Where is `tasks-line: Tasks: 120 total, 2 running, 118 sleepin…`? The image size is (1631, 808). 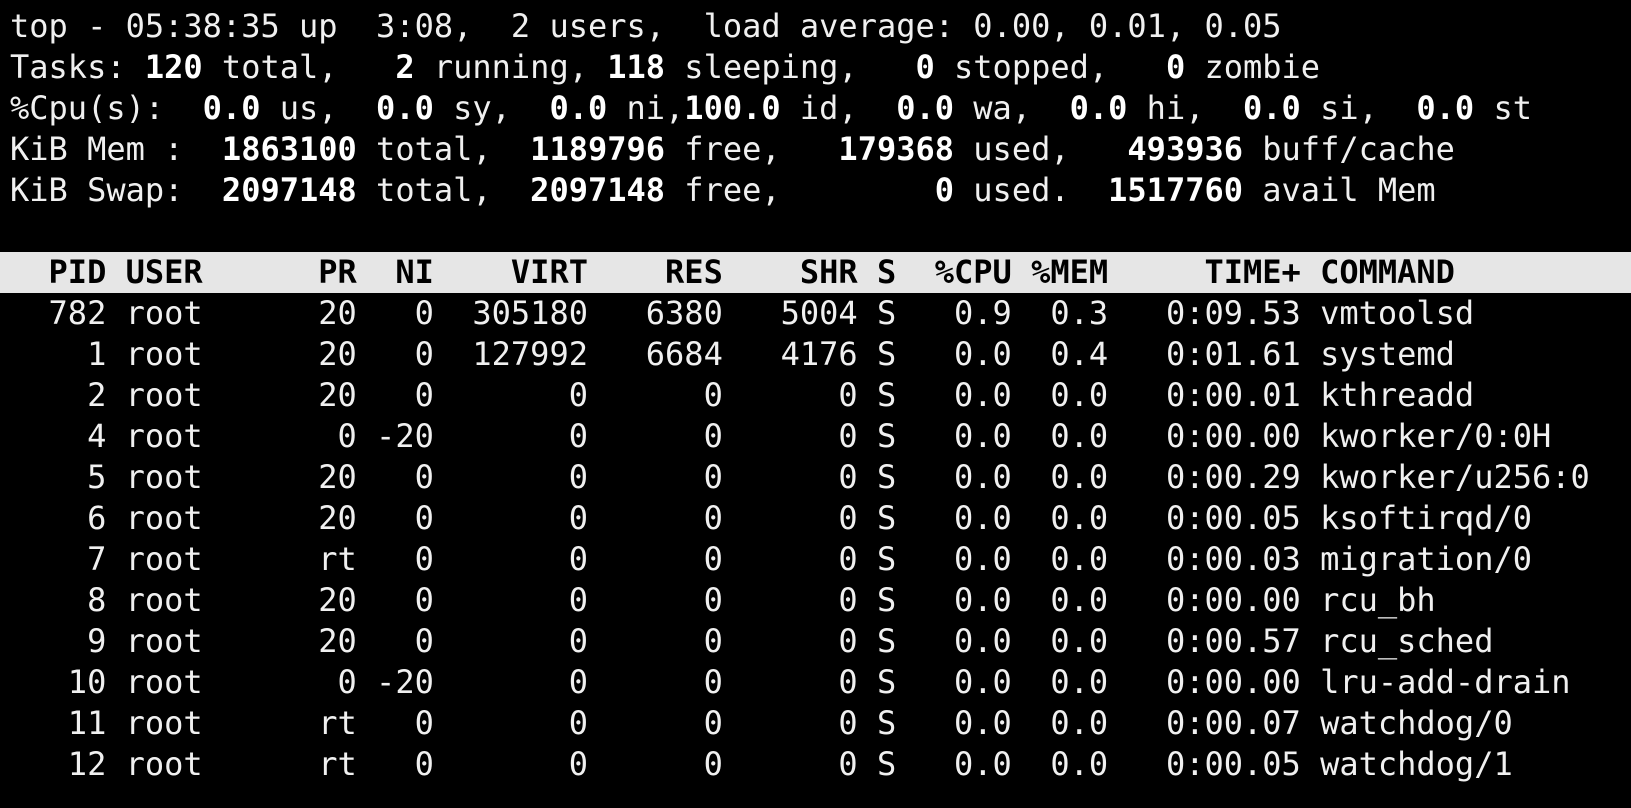
tasks-line: Tasks: 120 total, 2 running, 118 sleepin… is located at coordinates (665, 67).